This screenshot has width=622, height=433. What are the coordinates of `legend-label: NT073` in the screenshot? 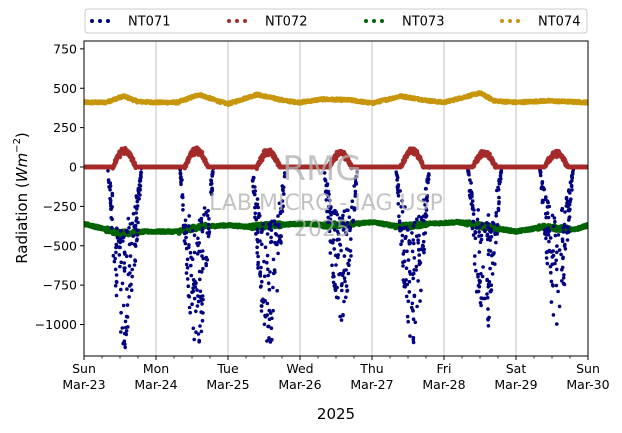 It's located at (423, 22).